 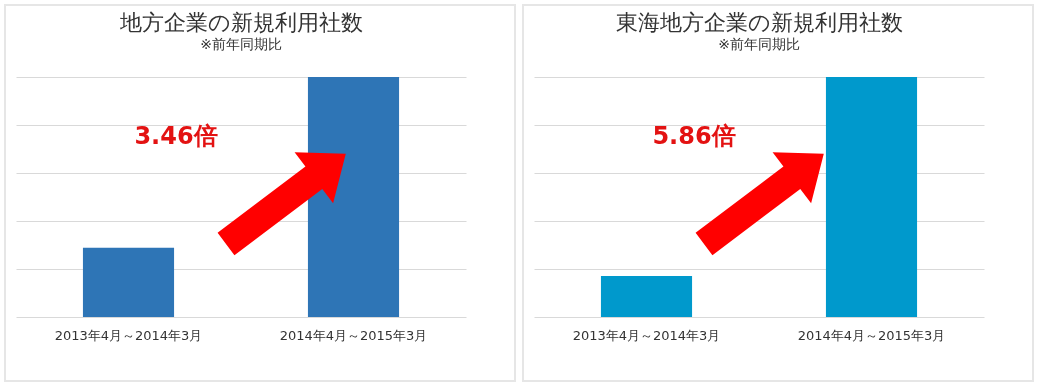 What do you see at coordinates (240, 22) in the screenshot?
I see `chart-title: 地方企業の新規利用社数` at bounding box center [240, 22].